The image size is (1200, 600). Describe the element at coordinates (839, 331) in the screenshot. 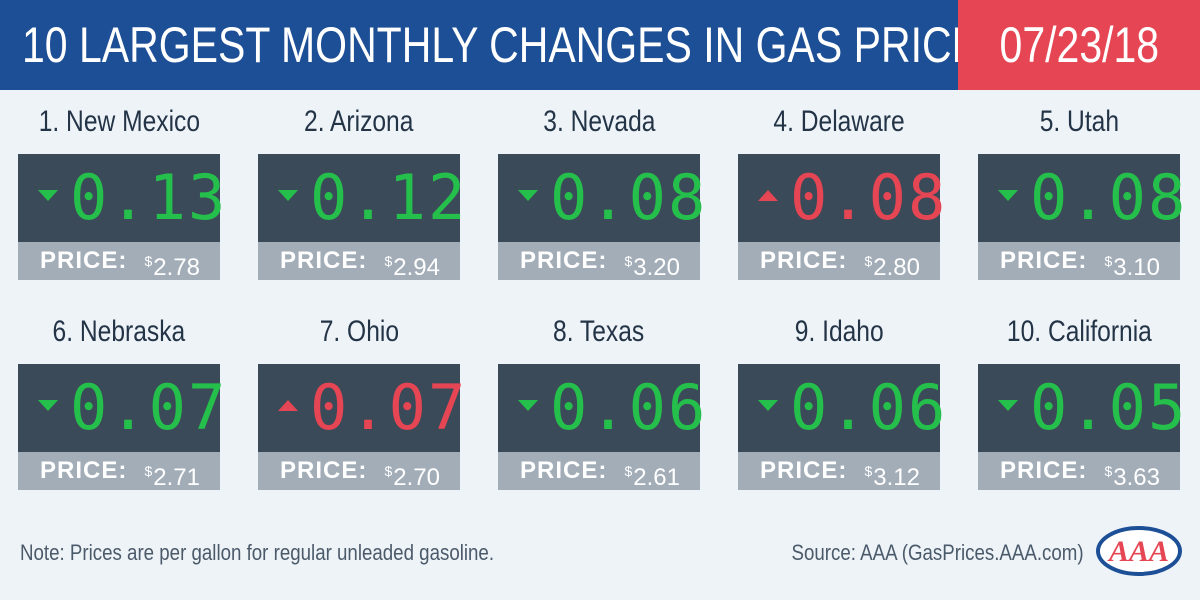

I see `state-name: 9. Idaho` at that location.